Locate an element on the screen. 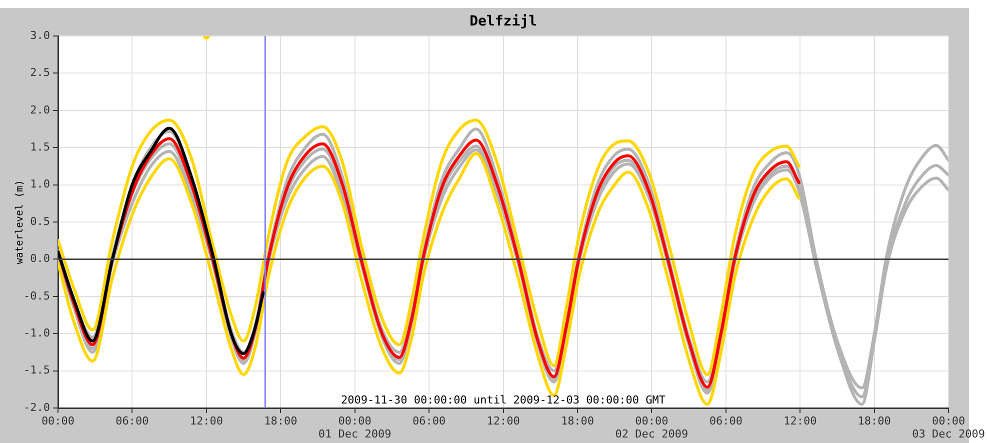 The image size is (987, 443). y-tick-label: -2.0 is located at coordinates (37, 407).